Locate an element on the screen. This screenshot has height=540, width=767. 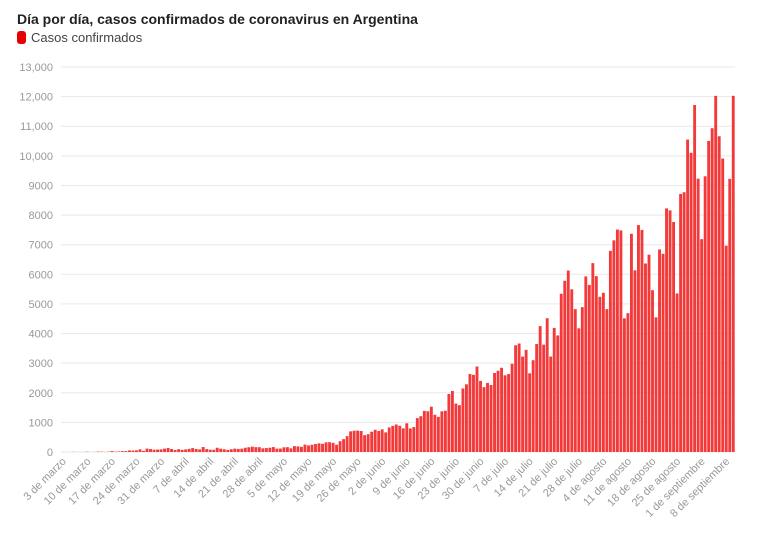
legend: Casos confirmados is located at coordinates (79, 37).